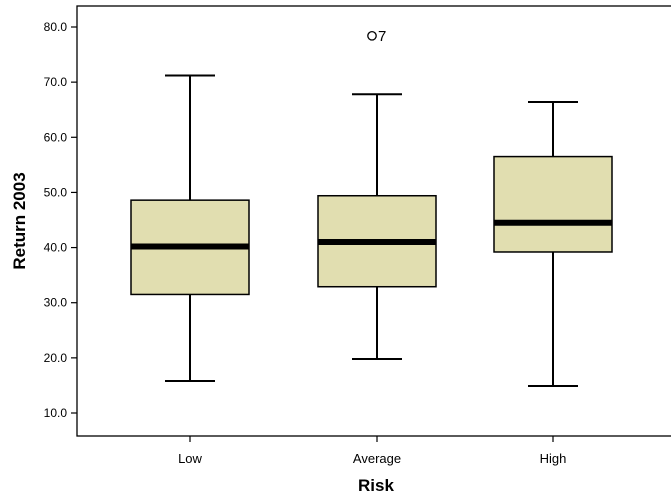 The image size is (671, 497). Describe the element at coordinates (19, 220) in the screenshot. I see `y-axis-title: Return 2003` at that location.